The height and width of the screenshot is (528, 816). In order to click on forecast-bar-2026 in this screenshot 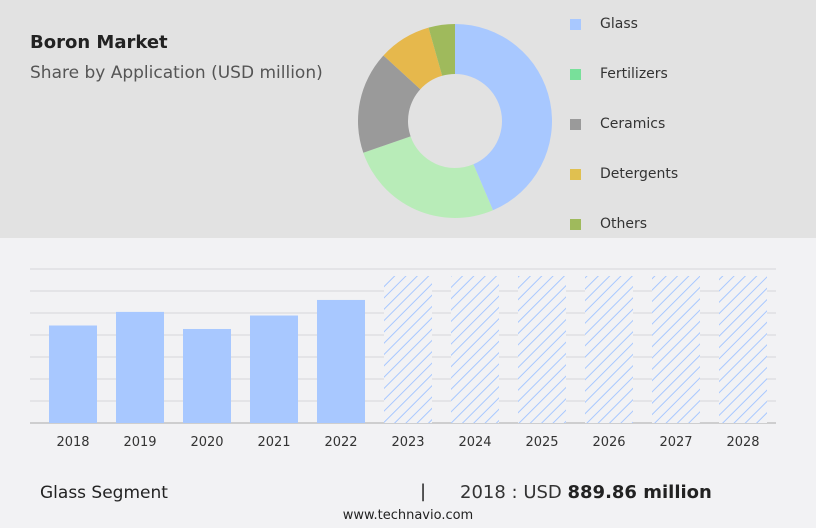, I will do `click(609, 349)`.